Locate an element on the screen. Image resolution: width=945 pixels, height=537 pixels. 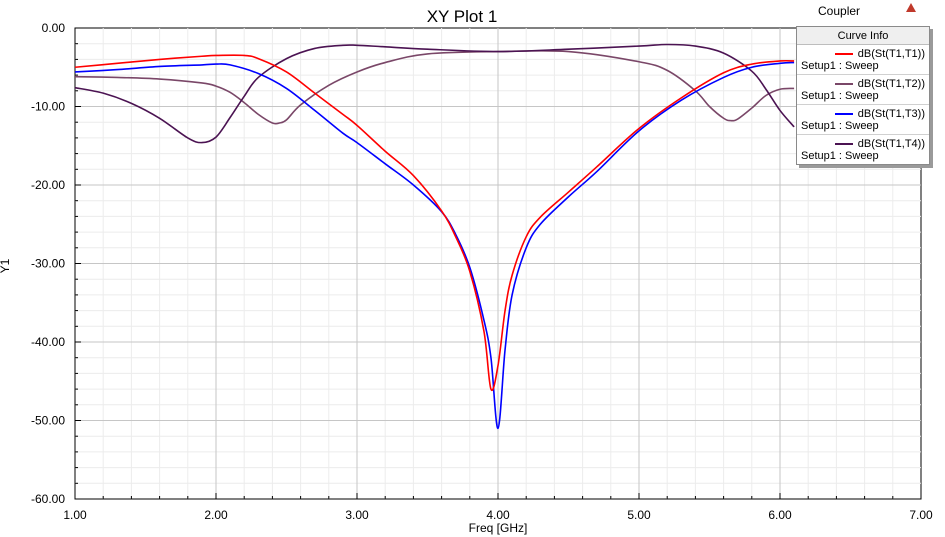
project-name: Coupler is located at coordinates (839, 11).